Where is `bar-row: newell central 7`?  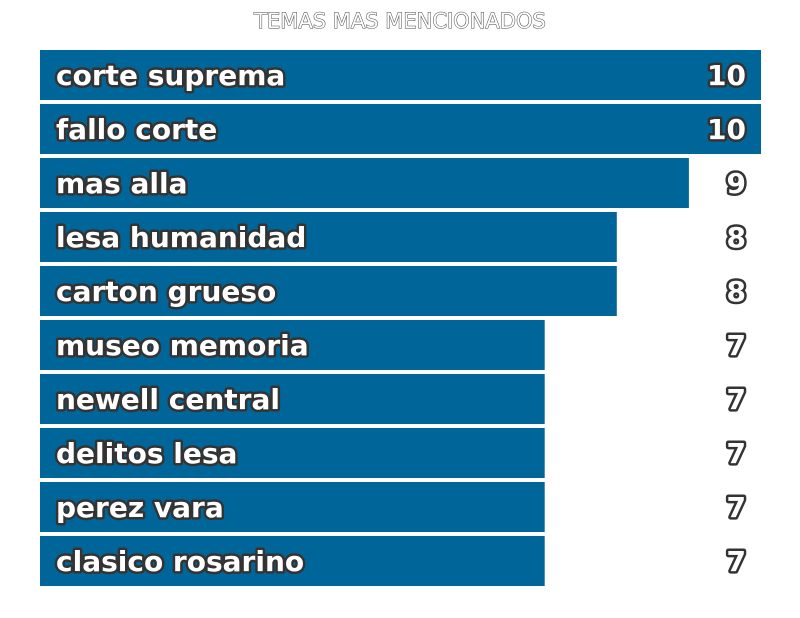
bar-row: newell central 7 is located at coordinates (394, 399).